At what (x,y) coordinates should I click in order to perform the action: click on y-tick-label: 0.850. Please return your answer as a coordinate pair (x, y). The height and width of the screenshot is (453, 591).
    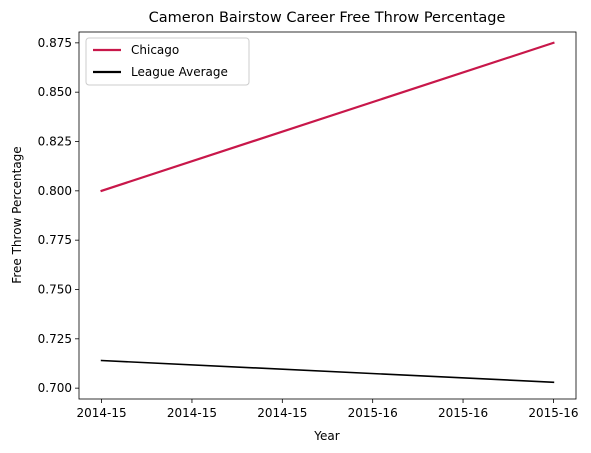
    Looking at the image, I should click on (55, 92).